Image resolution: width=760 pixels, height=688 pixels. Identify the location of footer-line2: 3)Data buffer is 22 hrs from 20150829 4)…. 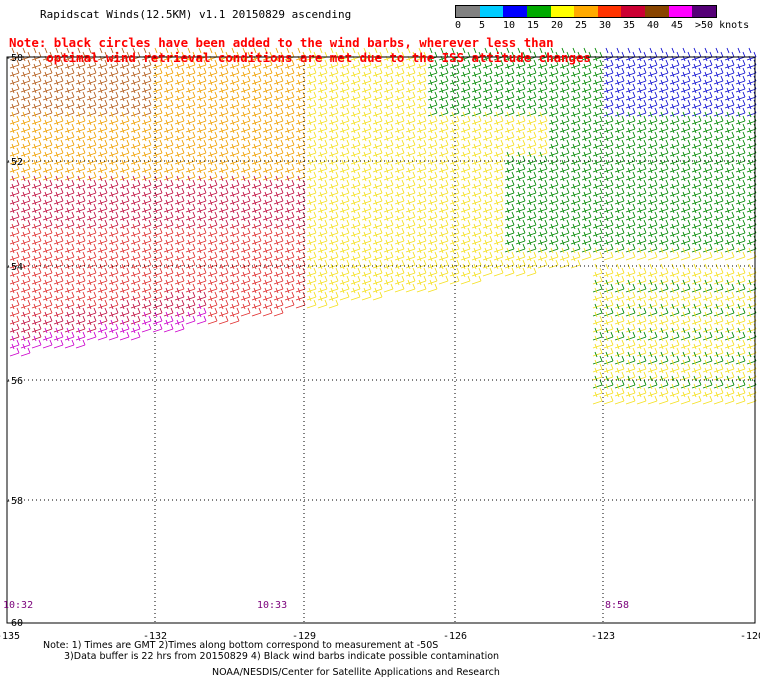
(282, 656).